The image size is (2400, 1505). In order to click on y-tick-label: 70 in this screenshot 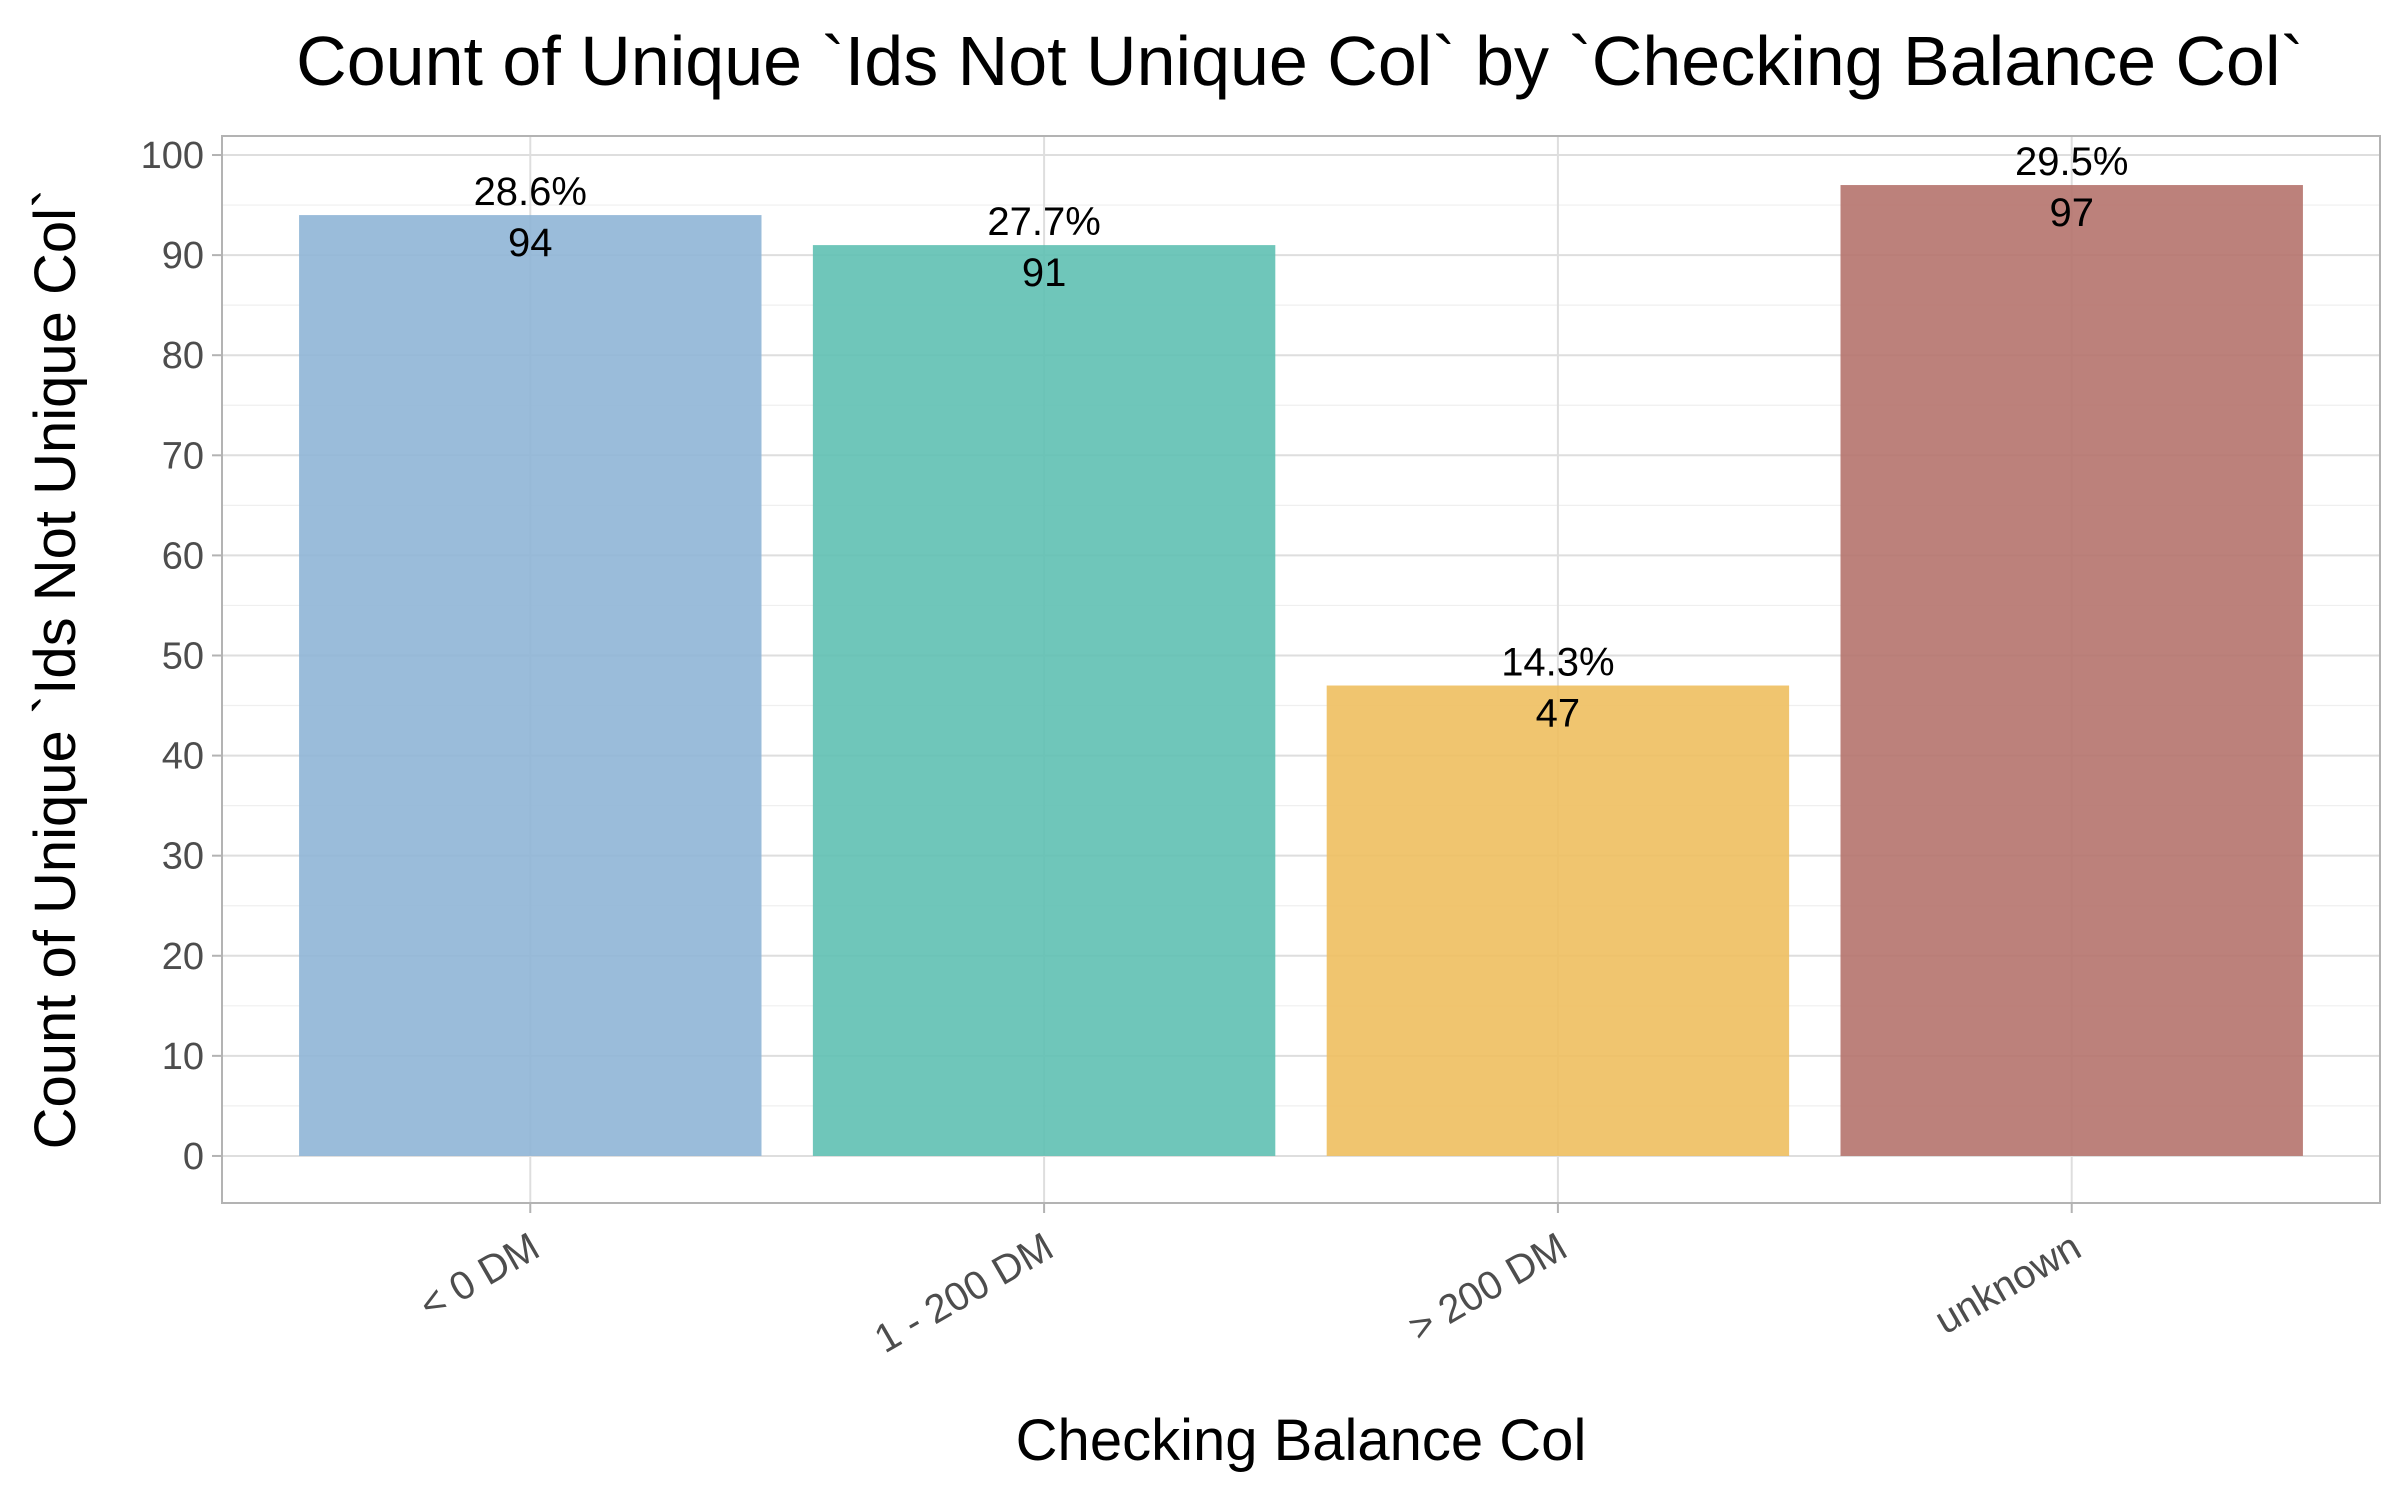, I will do `click(183, 456)`.